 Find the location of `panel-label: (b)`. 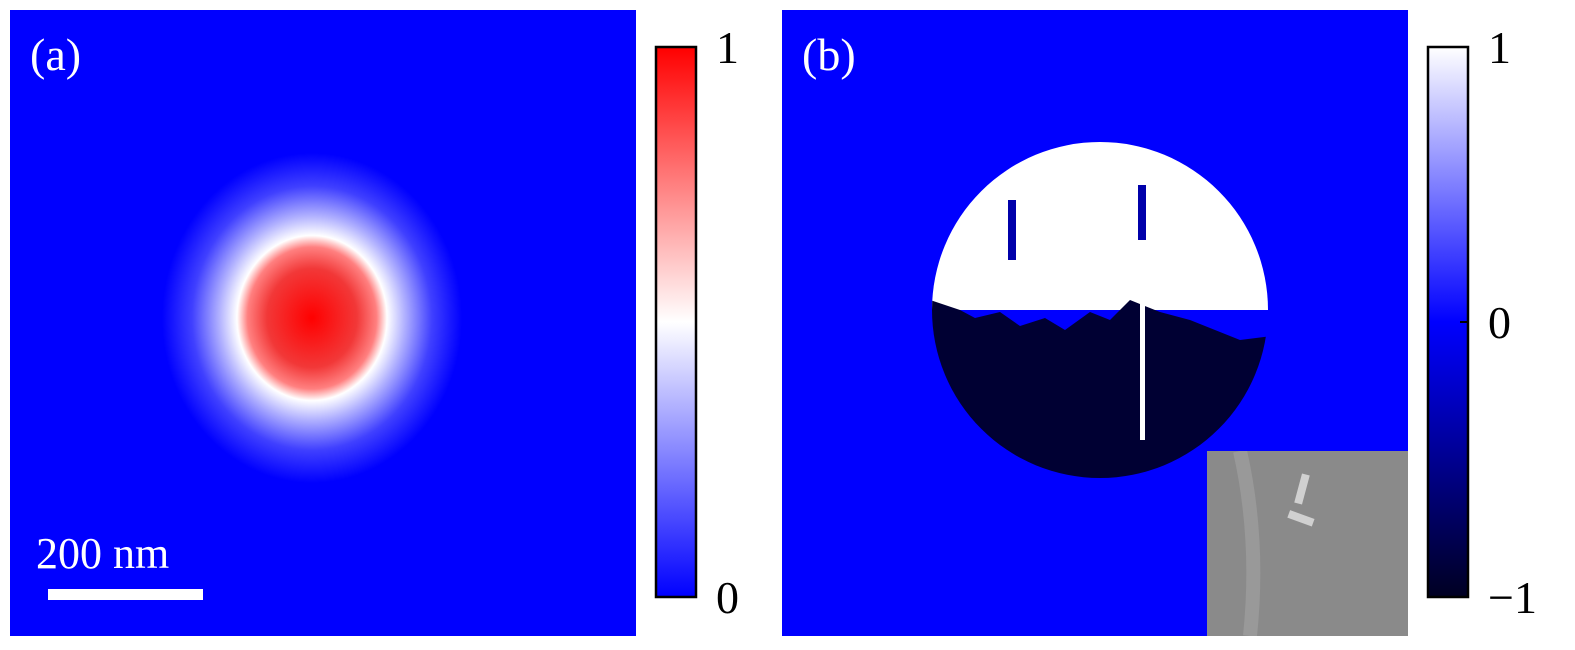

panel-label: (b) is located at coordinates (829, 54).